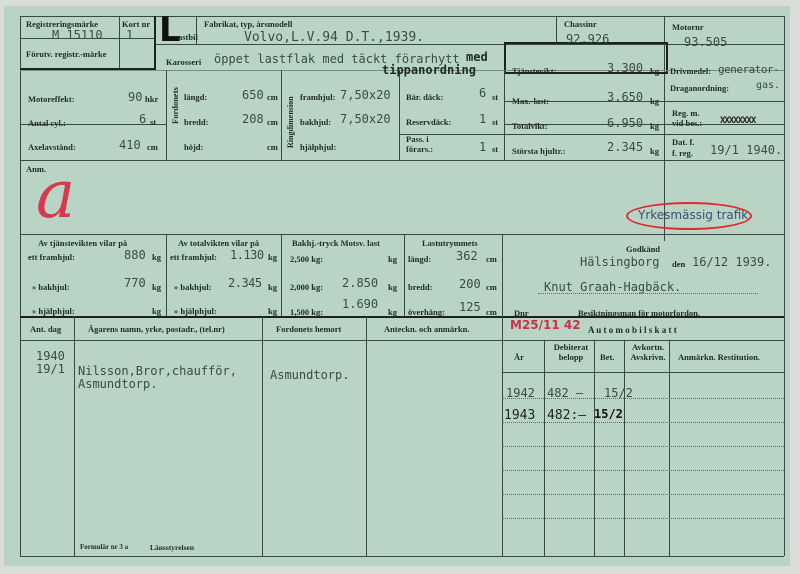 The height and width of the screenshot is (574, 800). What do you see at coordinates (417, 139) in the screenshot?
I see `pass-label: Pass. i` at bounding box center [417, 139].